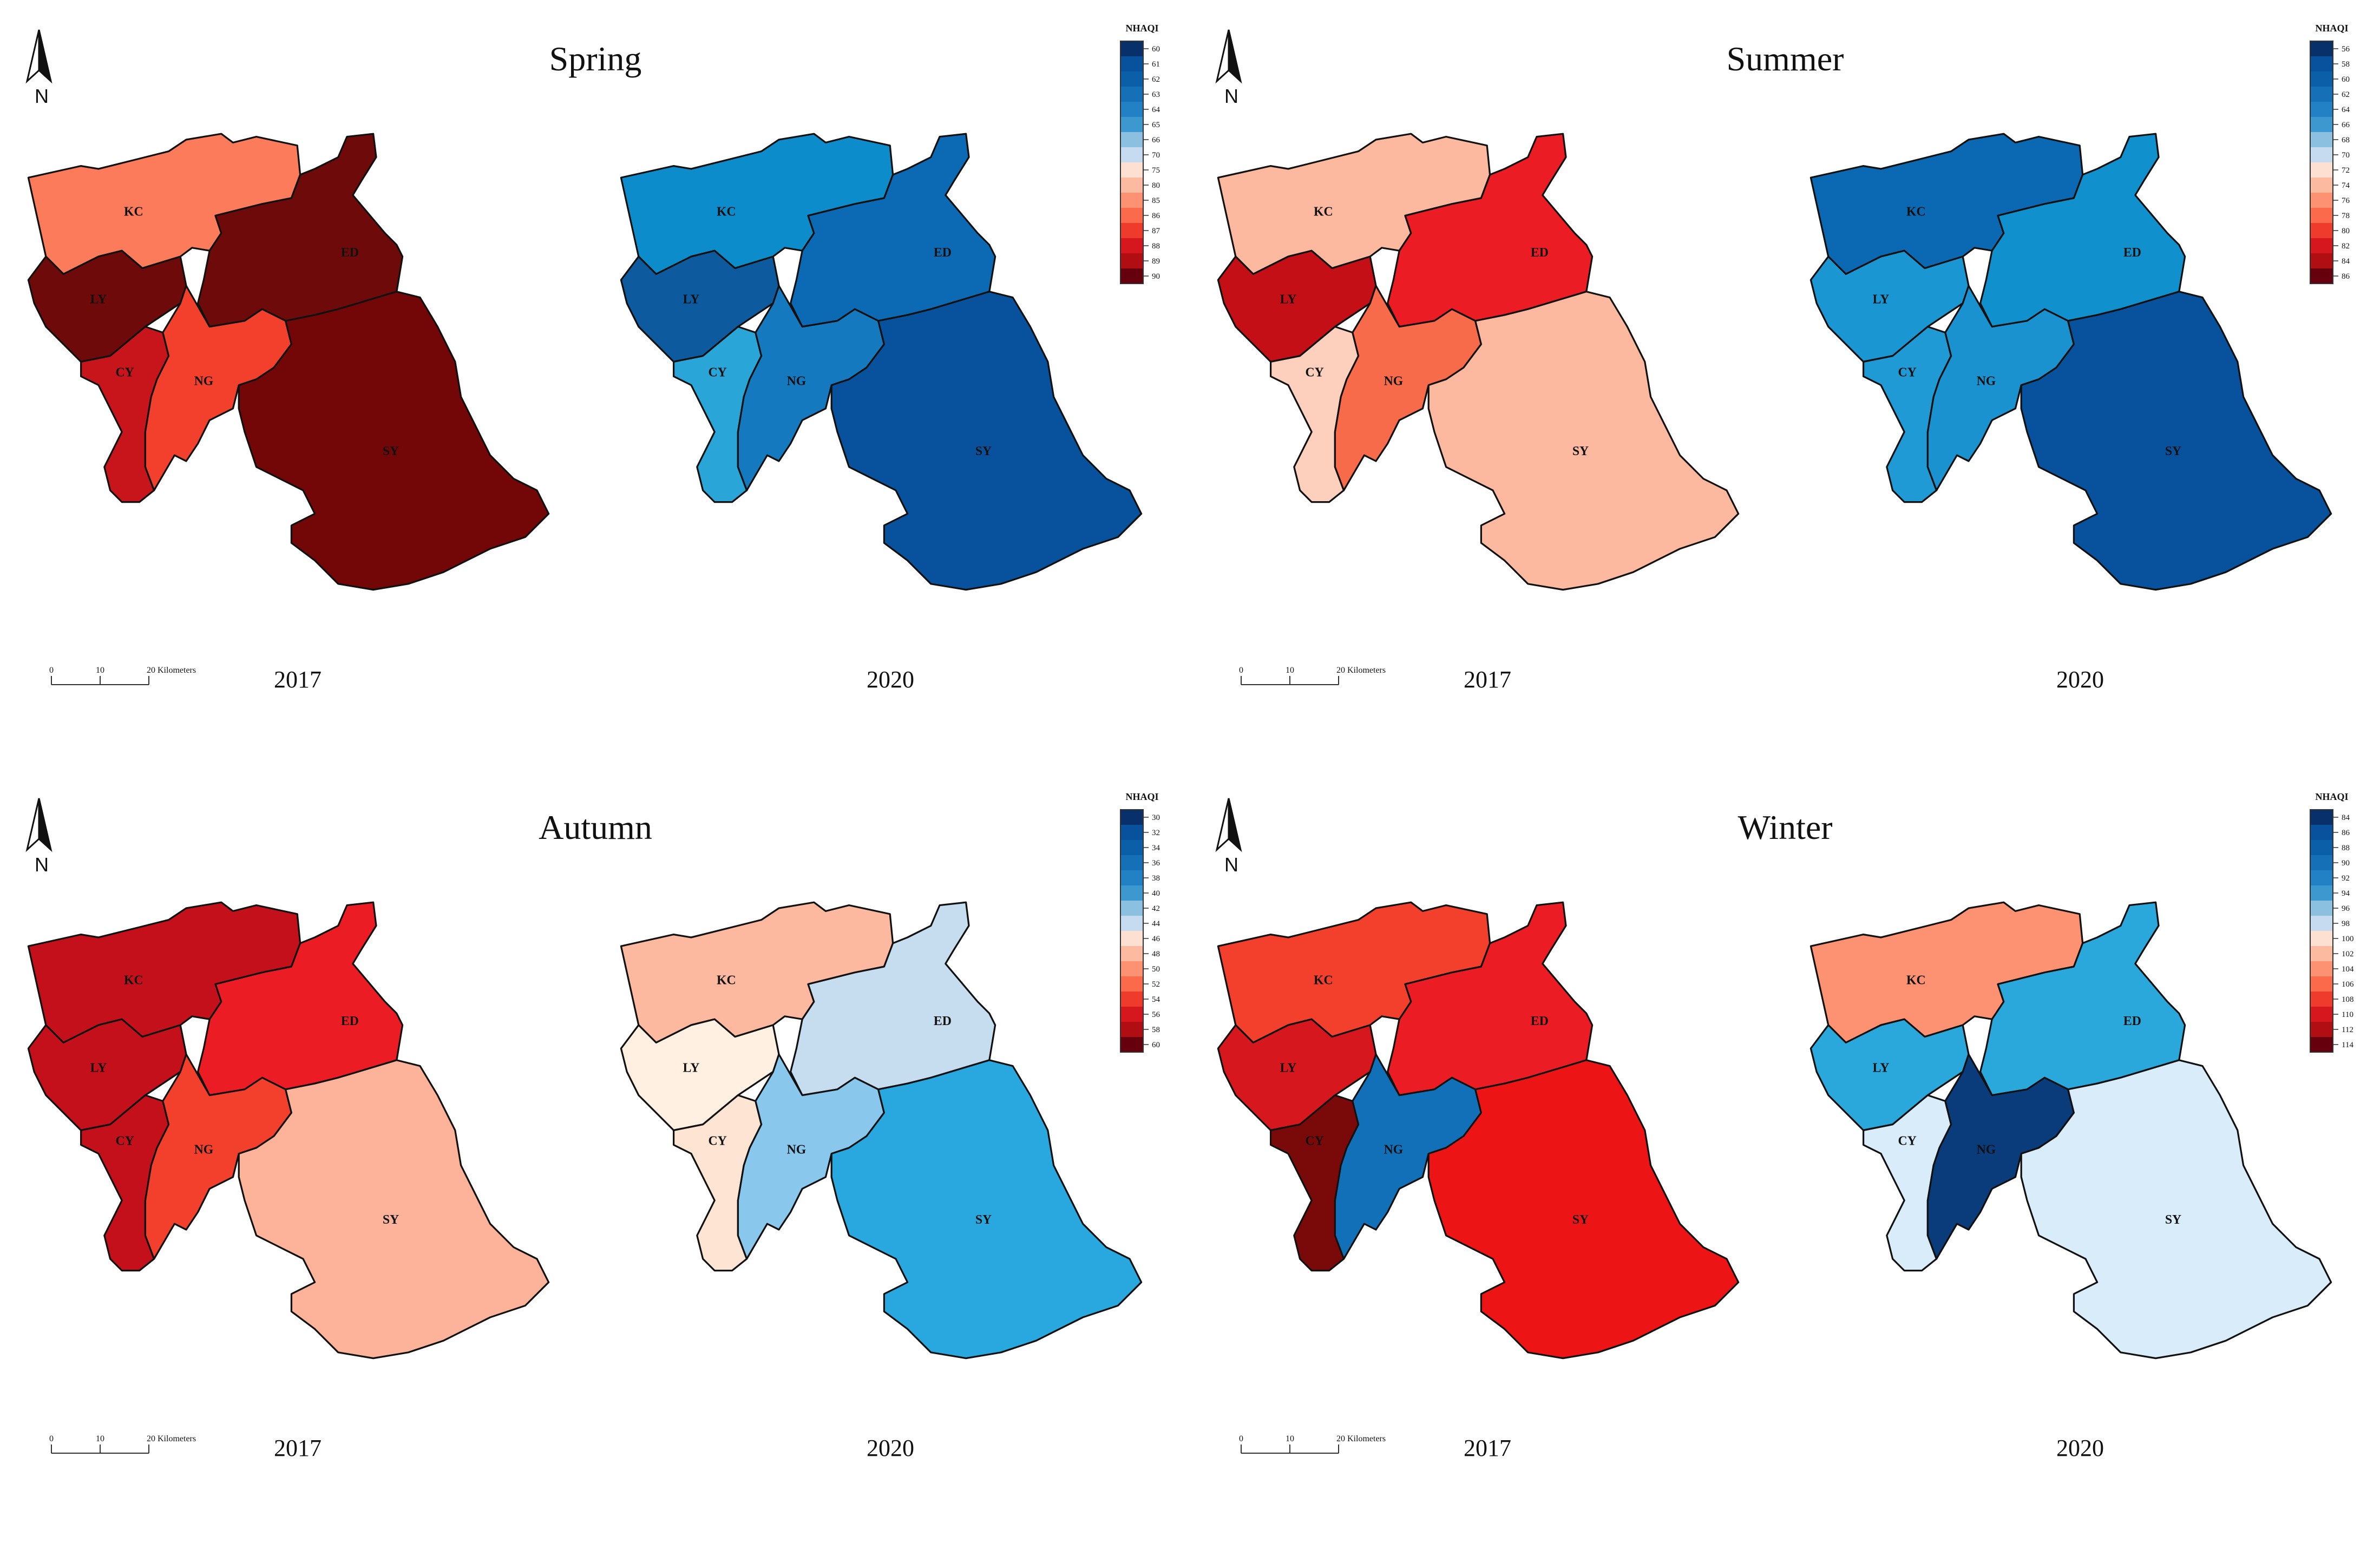 The image size is (2380, 1556). Describe the element at coordinates (1156, 262) in the screenshot. I see `legend-tick-label: 89` at that location.